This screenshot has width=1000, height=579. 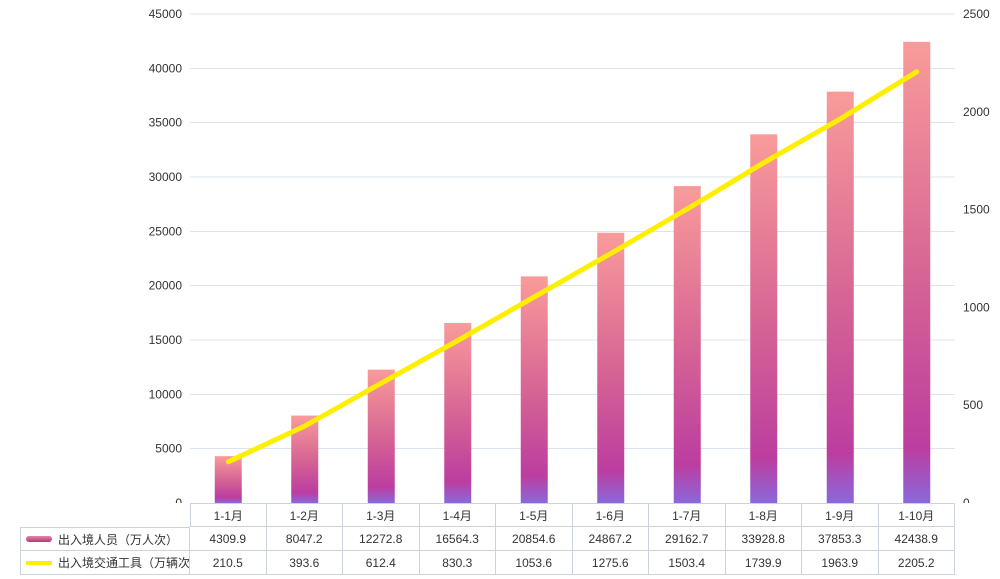 What do you see at coordinates (304, 563) in the screenshot?
I see `value-cell: 393.6` at bounding box center [304, 563].